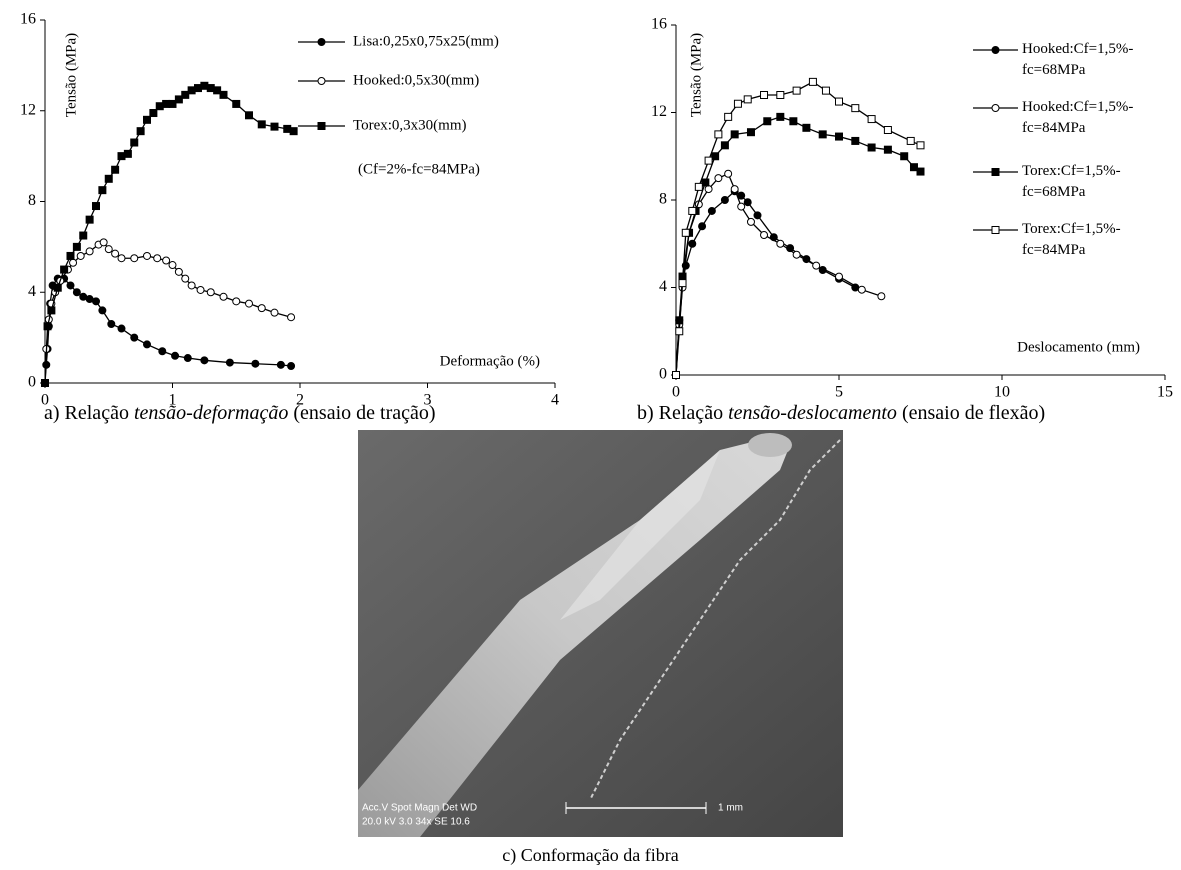 The image size is (1181, 870). Describe the element at coordinates (1002, 392) in the screenshot. I see `x-tick-label: 10` at that location.